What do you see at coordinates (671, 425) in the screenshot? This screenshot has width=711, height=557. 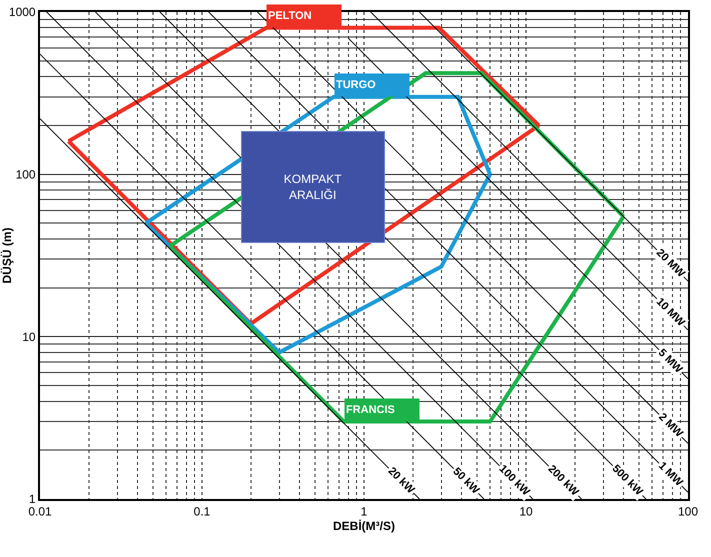 I see `text: 2 MW` at bounding box center [671, 425].